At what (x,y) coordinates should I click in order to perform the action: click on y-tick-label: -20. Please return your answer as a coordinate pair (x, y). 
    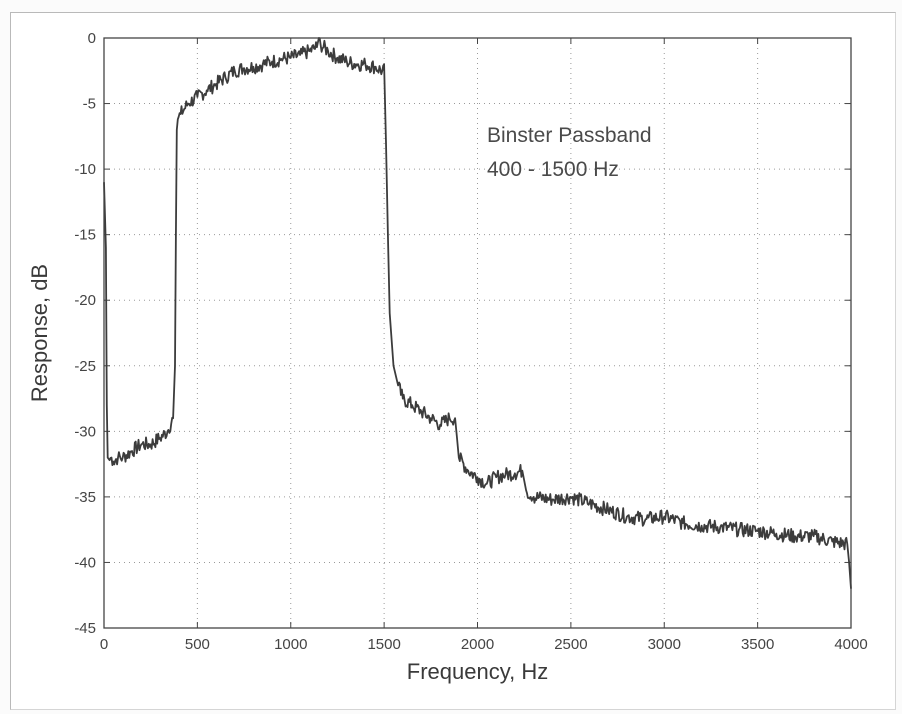
    Looking at the image, I should click on (85, 300).